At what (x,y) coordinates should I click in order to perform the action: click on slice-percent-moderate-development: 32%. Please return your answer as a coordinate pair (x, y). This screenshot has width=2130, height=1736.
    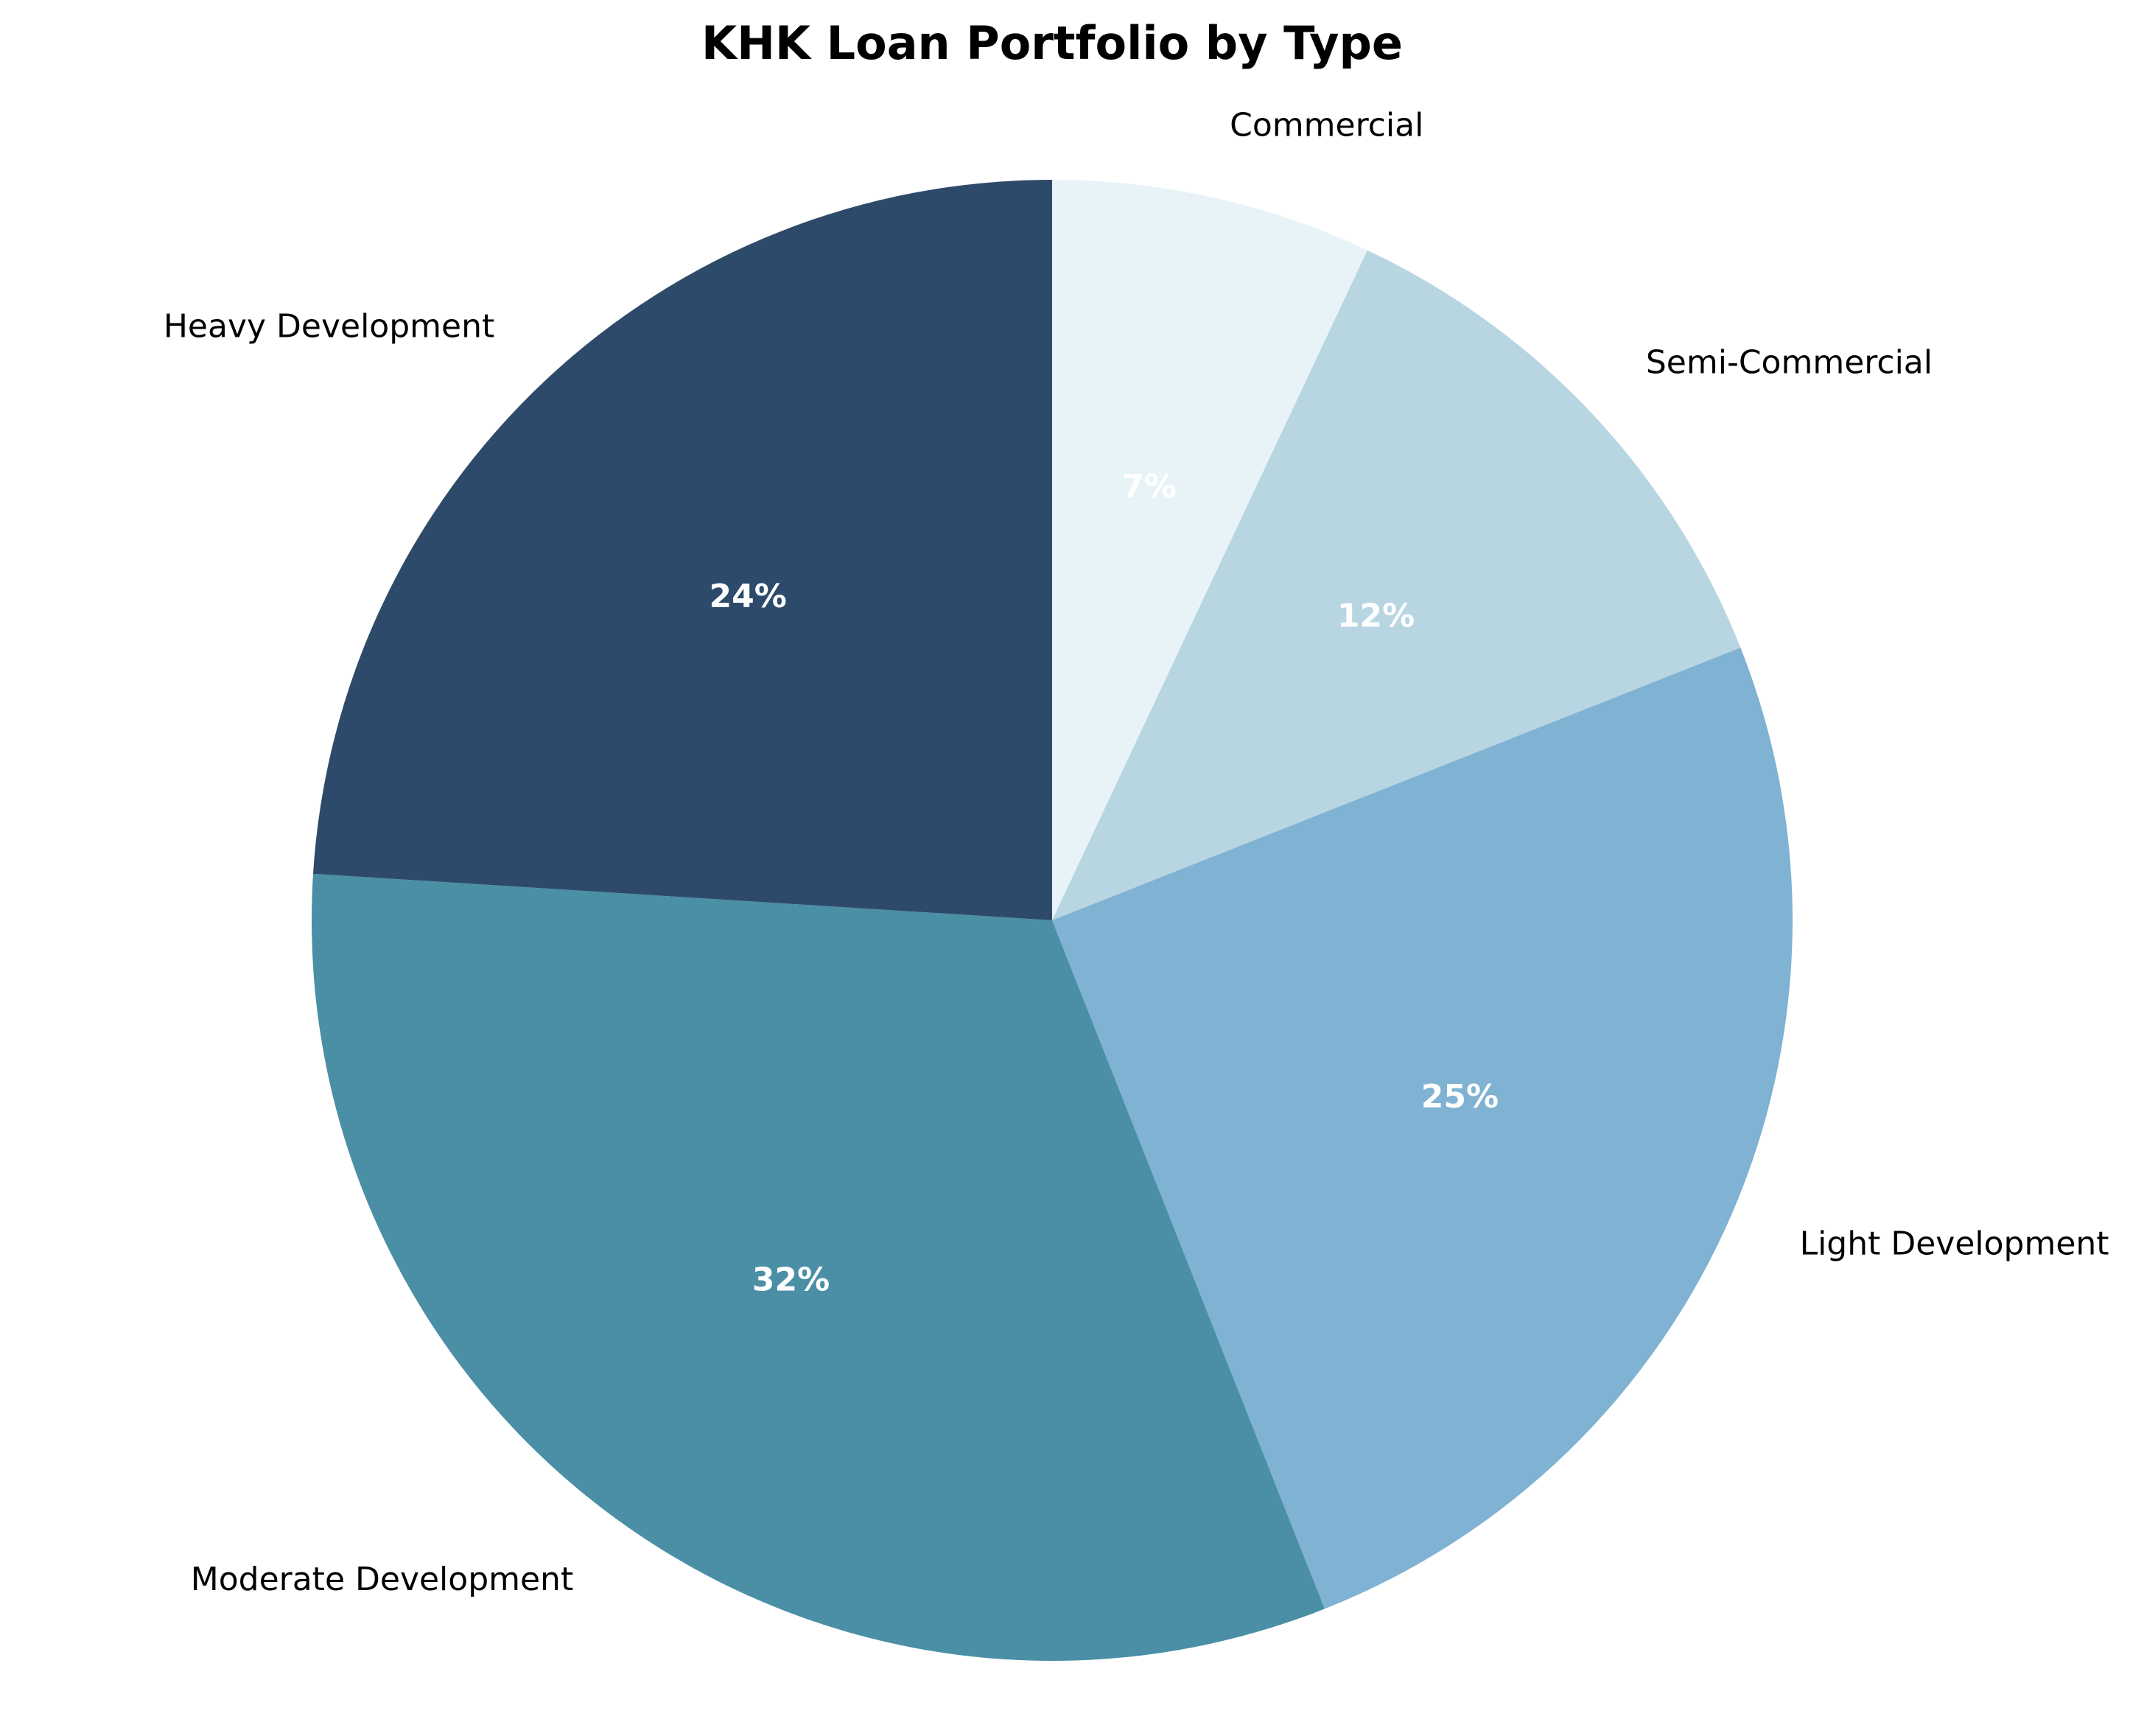
    Looking at the image, I should click on (791, 1279).